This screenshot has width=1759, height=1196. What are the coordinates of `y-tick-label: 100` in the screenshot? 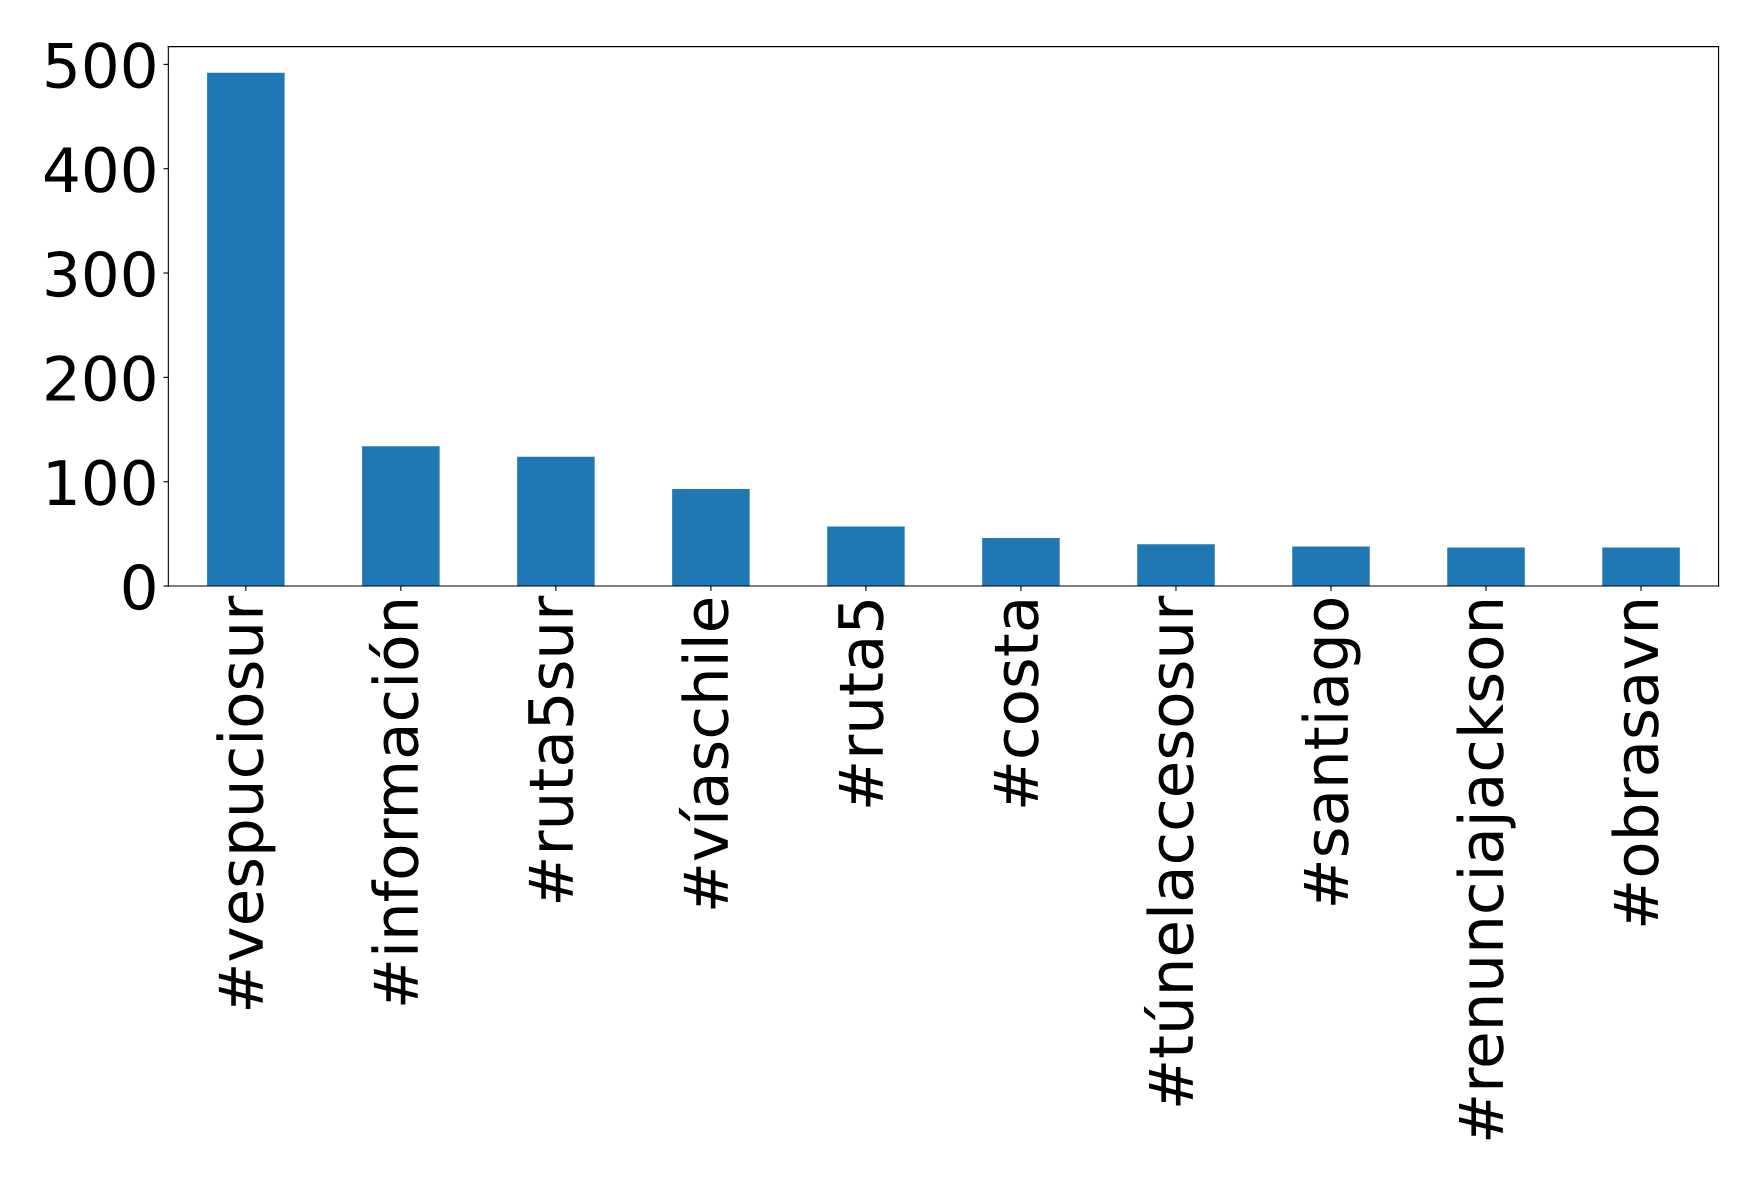 It's located at (101, 482).